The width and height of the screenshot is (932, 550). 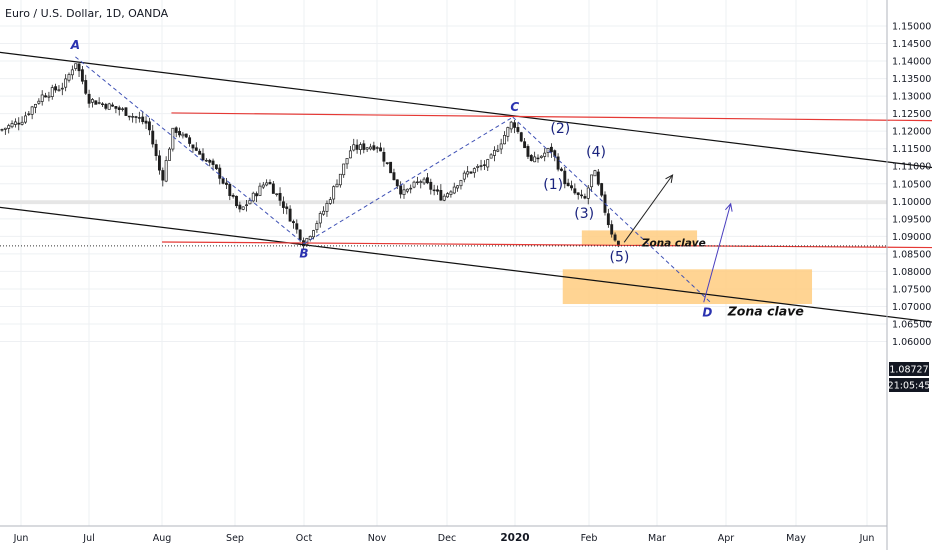 I want to click on y-tick-label: 1.11000, so click(x=911, y=167).